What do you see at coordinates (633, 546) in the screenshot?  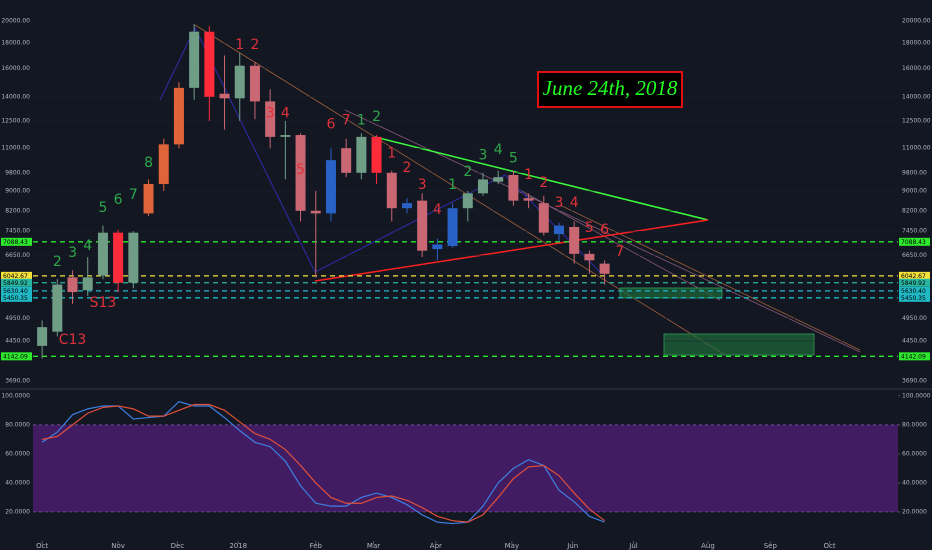 I see `x-tick-label: Jul` at bounding box center [633, 546].